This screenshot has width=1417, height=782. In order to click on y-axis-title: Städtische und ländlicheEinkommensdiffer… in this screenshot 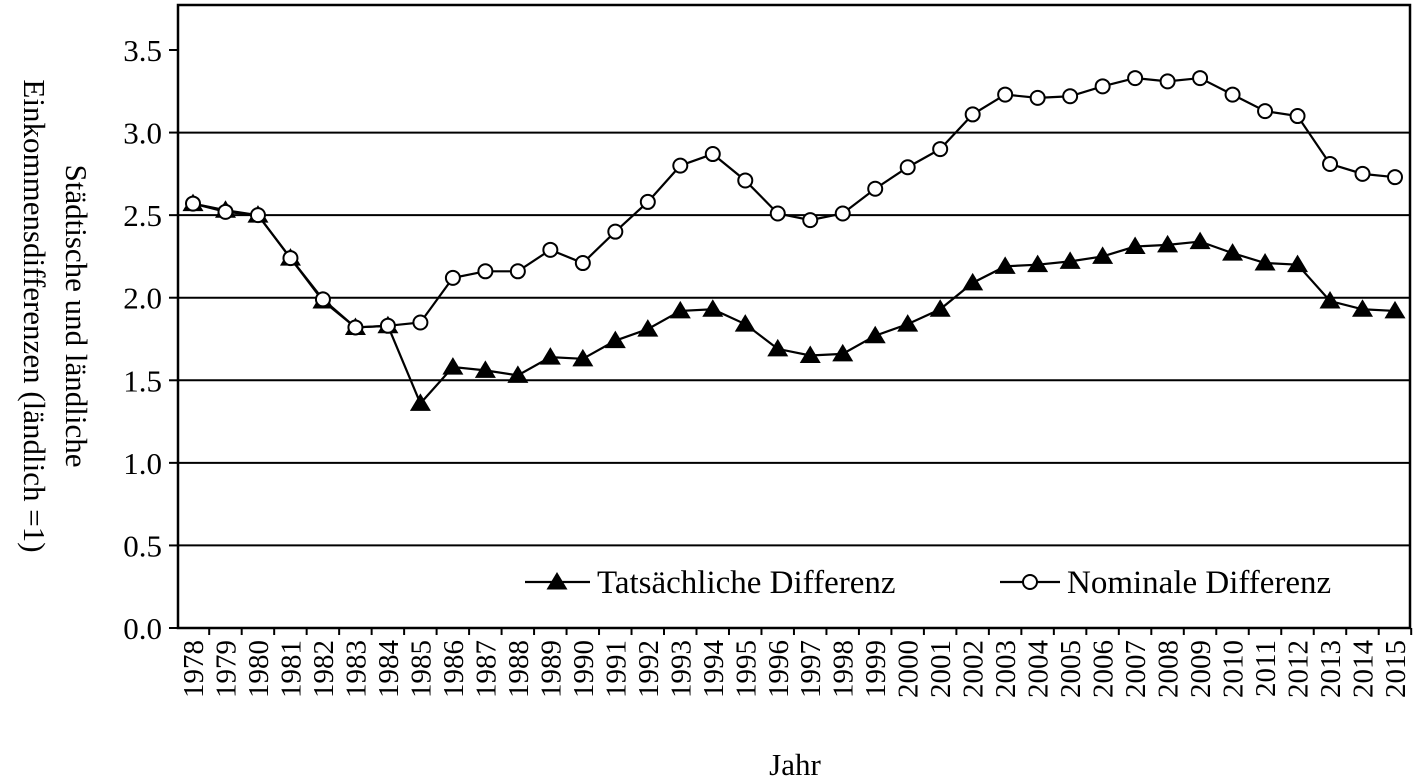, I will do `click(55, 315)`.